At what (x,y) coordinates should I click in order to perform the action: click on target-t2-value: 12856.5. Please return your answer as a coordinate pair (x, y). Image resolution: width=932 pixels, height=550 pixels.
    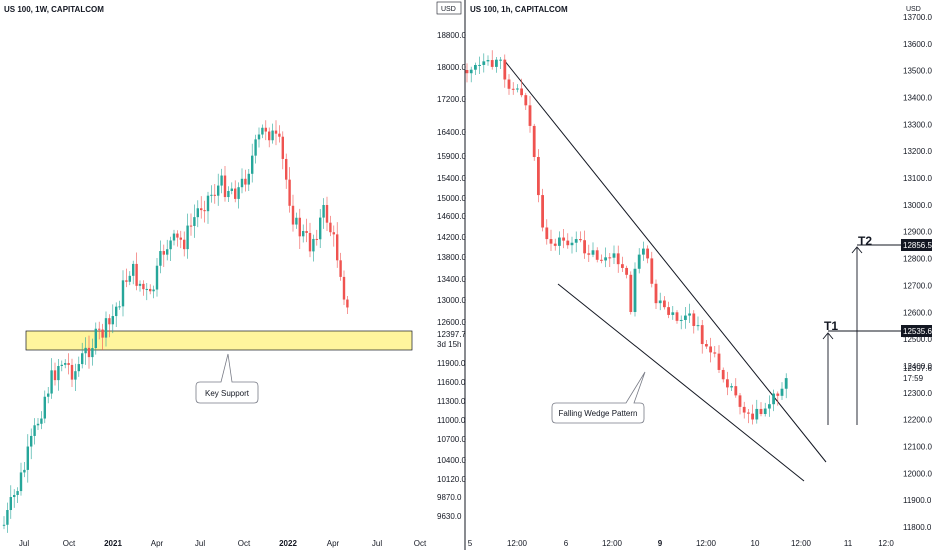
    Looking at the image, I should click on (917, 245).